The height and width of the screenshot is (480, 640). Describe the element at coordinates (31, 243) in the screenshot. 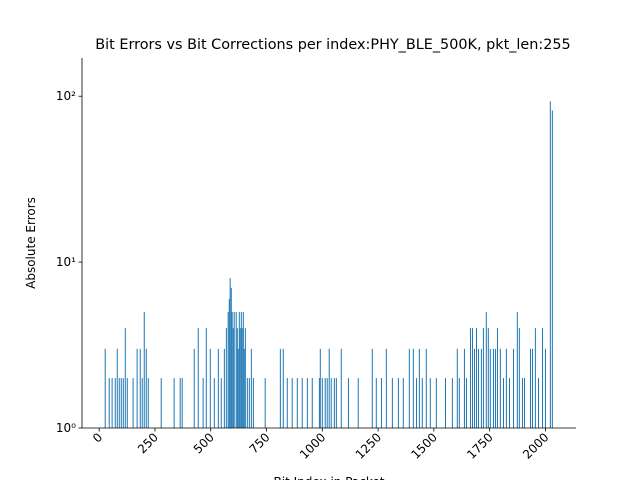

I see `y-axis-label: Absolute Errors` at that location.